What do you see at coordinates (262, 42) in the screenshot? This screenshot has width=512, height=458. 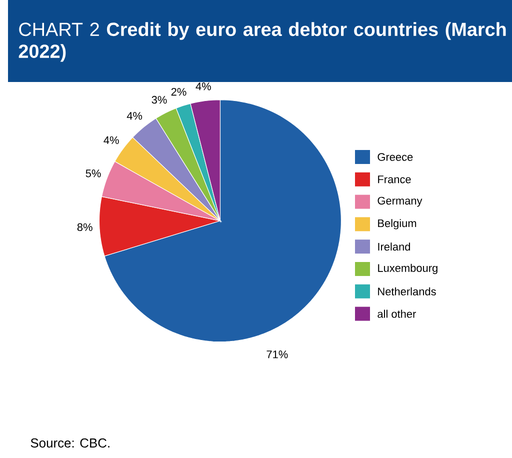 I see `chart-title: CHART 2 Credit by euro area debtor countries (March 2022)` at bounding box center [262, 42].